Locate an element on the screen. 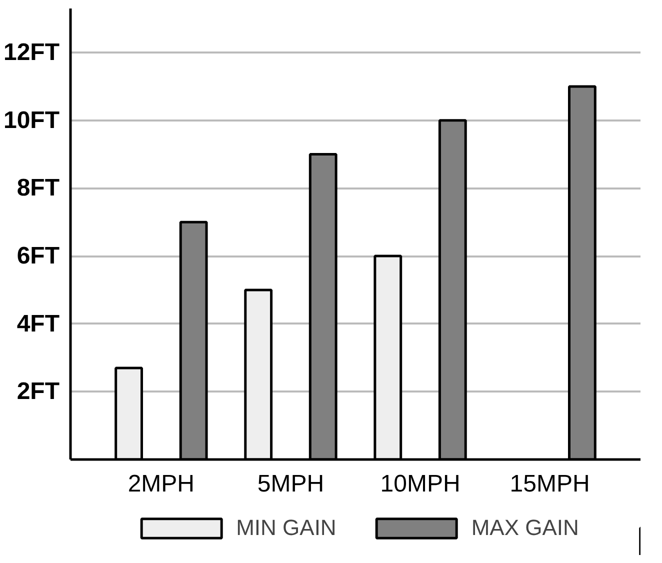 This screenshot has width=662, height=563. x-tick-label: 2MPH is located at coordinates (161, 484).